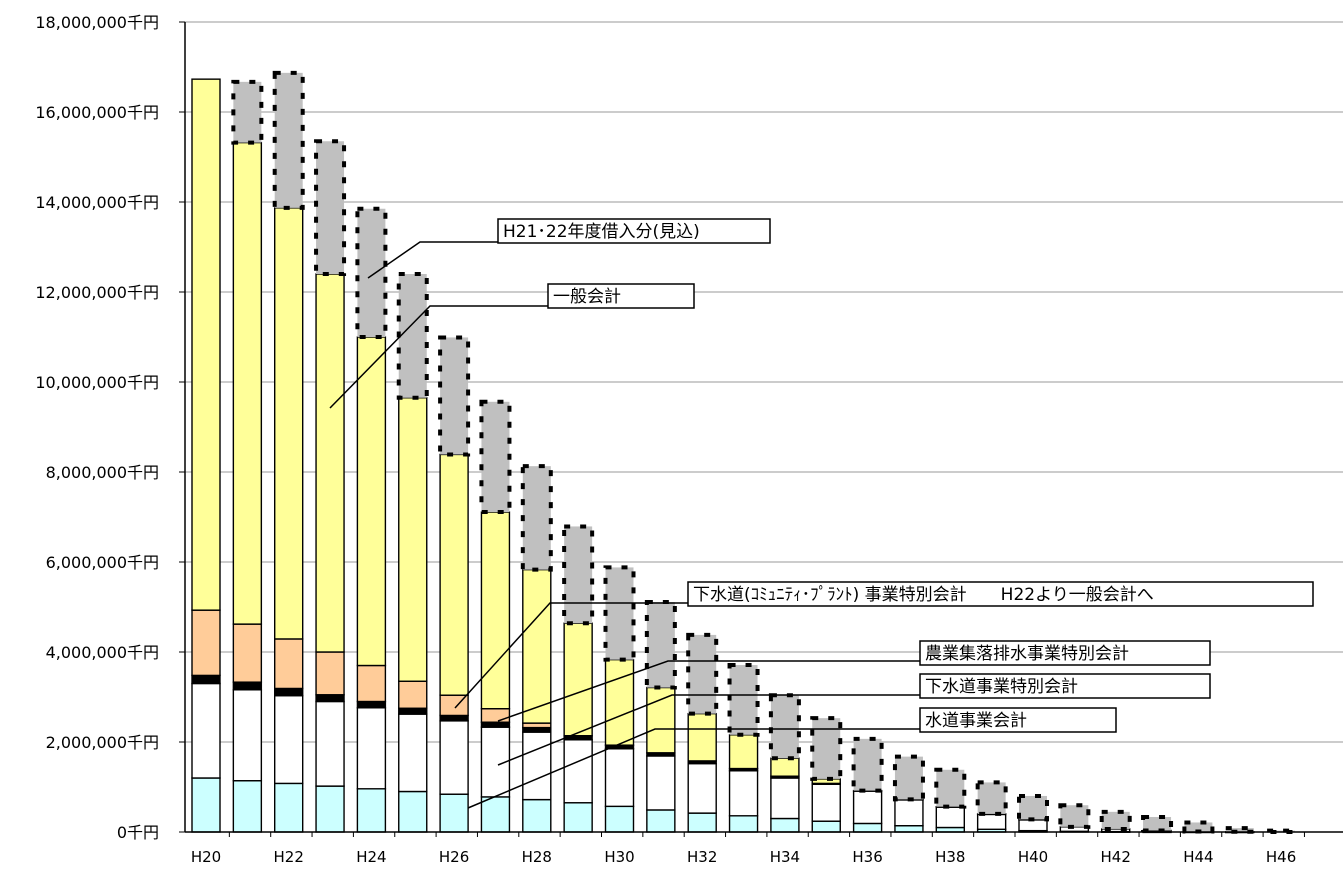  Describe the element at coordinates (587, 297) in the screenshot. I see `callout-label: 一般会計` at that location.